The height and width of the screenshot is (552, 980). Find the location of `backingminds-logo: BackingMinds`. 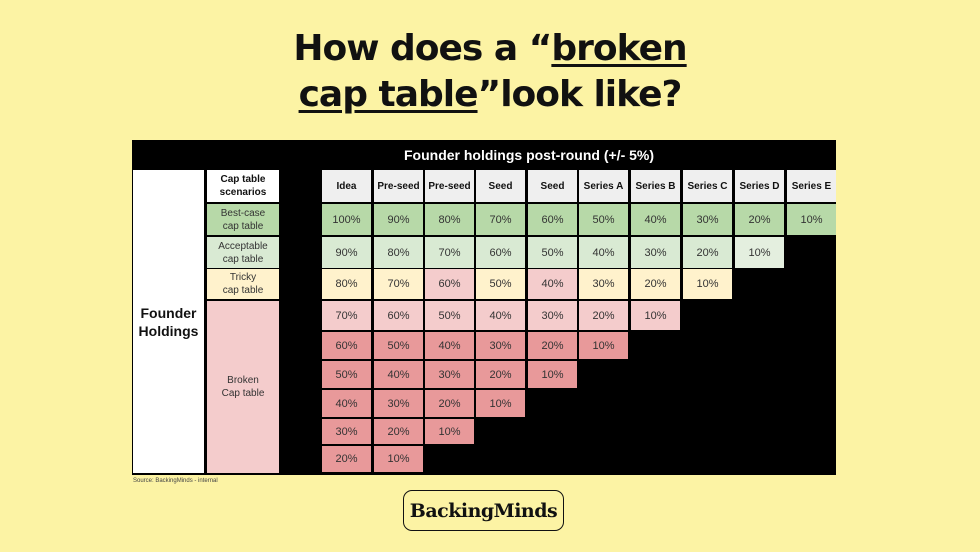

backingminds-logo: BackingMinds is located at coordinates (483, 510).